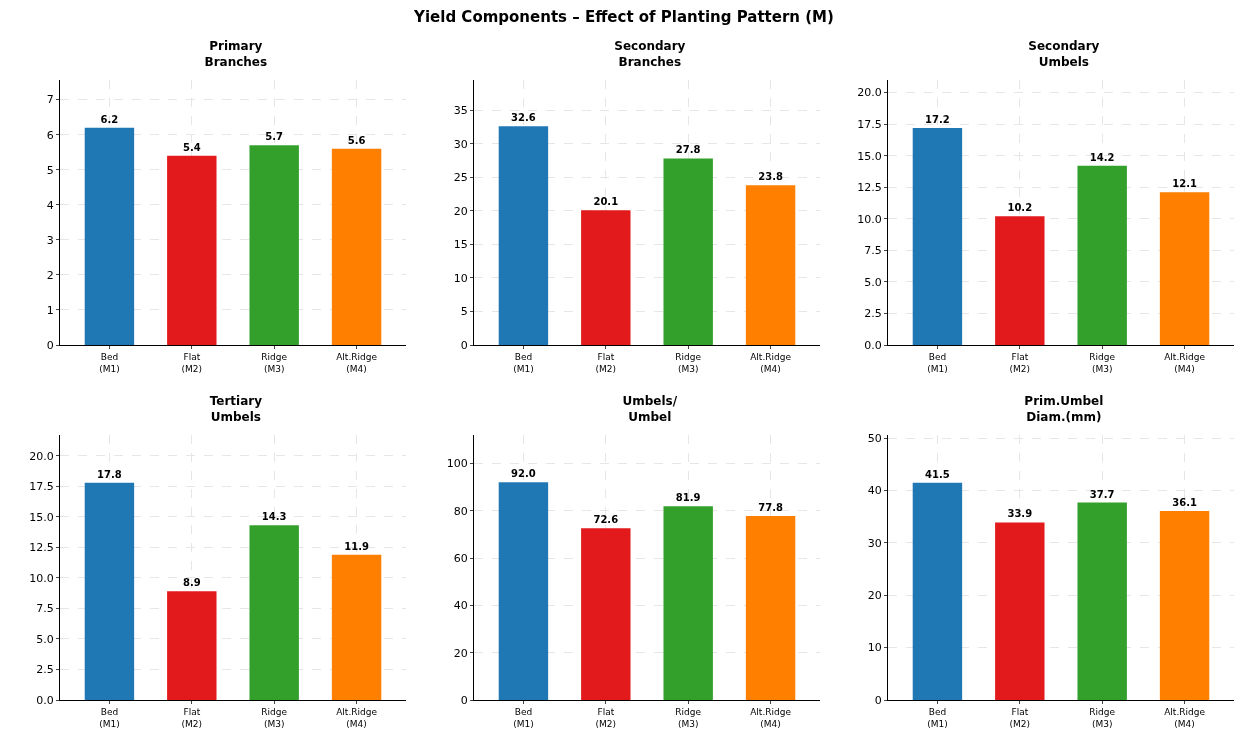  Describe the element at coordinates (1184, 184) in the screenshot. I see `data-label: 12.1` at that location.